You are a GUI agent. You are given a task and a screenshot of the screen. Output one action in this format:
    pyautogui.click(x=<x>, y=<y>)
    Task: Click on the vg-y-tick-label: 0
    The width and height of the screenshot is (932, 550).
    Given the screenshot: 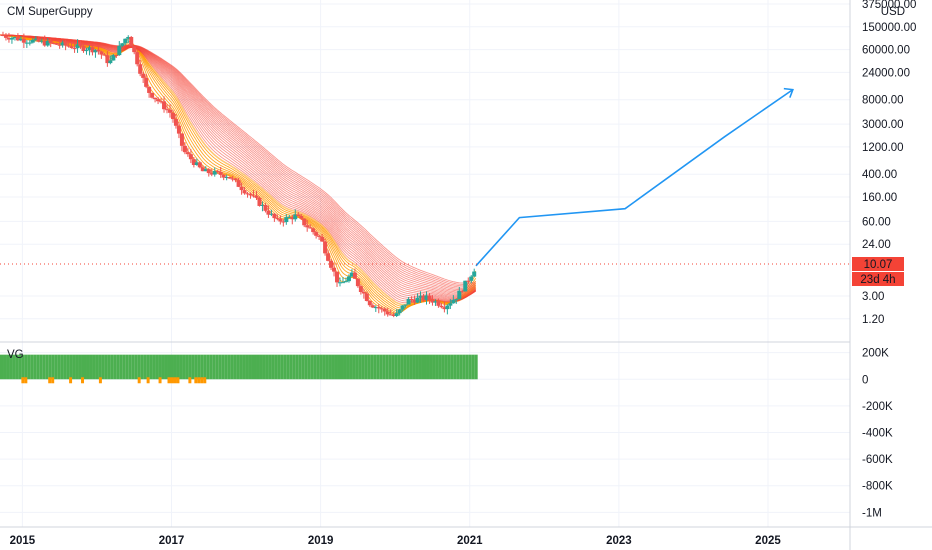 What is the action you would take?
    pyautogui.click(x=865, y=380)
    